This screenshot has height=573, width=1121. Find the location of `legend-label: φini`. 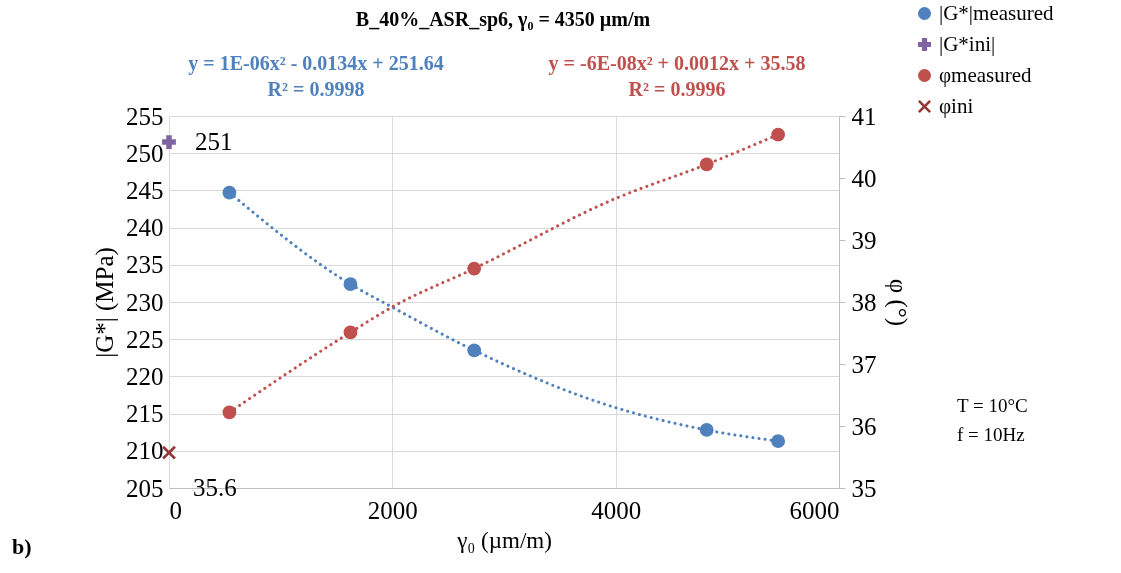

legend-label: φini is located at coordinates (956, 105).